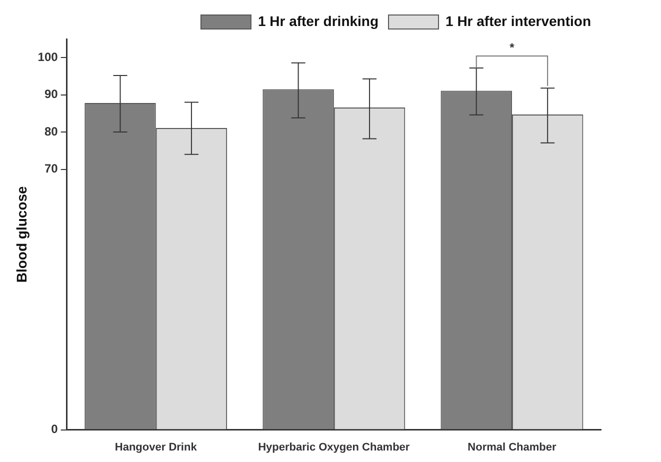  What do you see at coordinates (48, 57) in the screenshot?
I see `y-tick-label: 100` at bounding box center [48, 57].